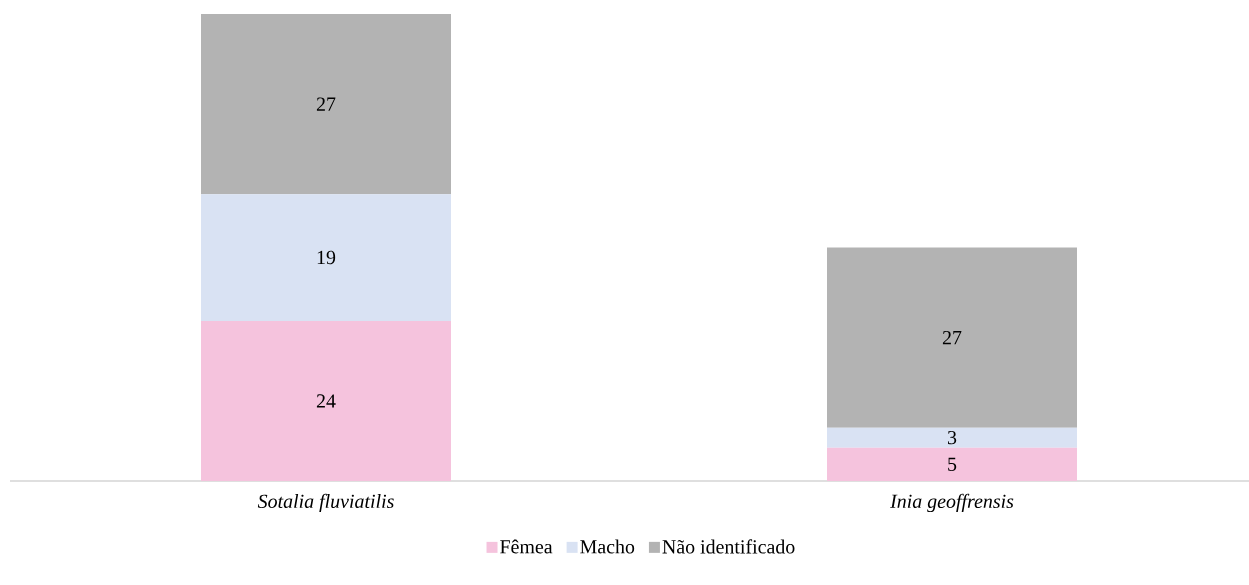 This screenshot has height=585, width=1249. What do you see at coordinates (728, 546) in the screenshot?
I see `legend-label: Não identificado` at bounding box center [728, 546].